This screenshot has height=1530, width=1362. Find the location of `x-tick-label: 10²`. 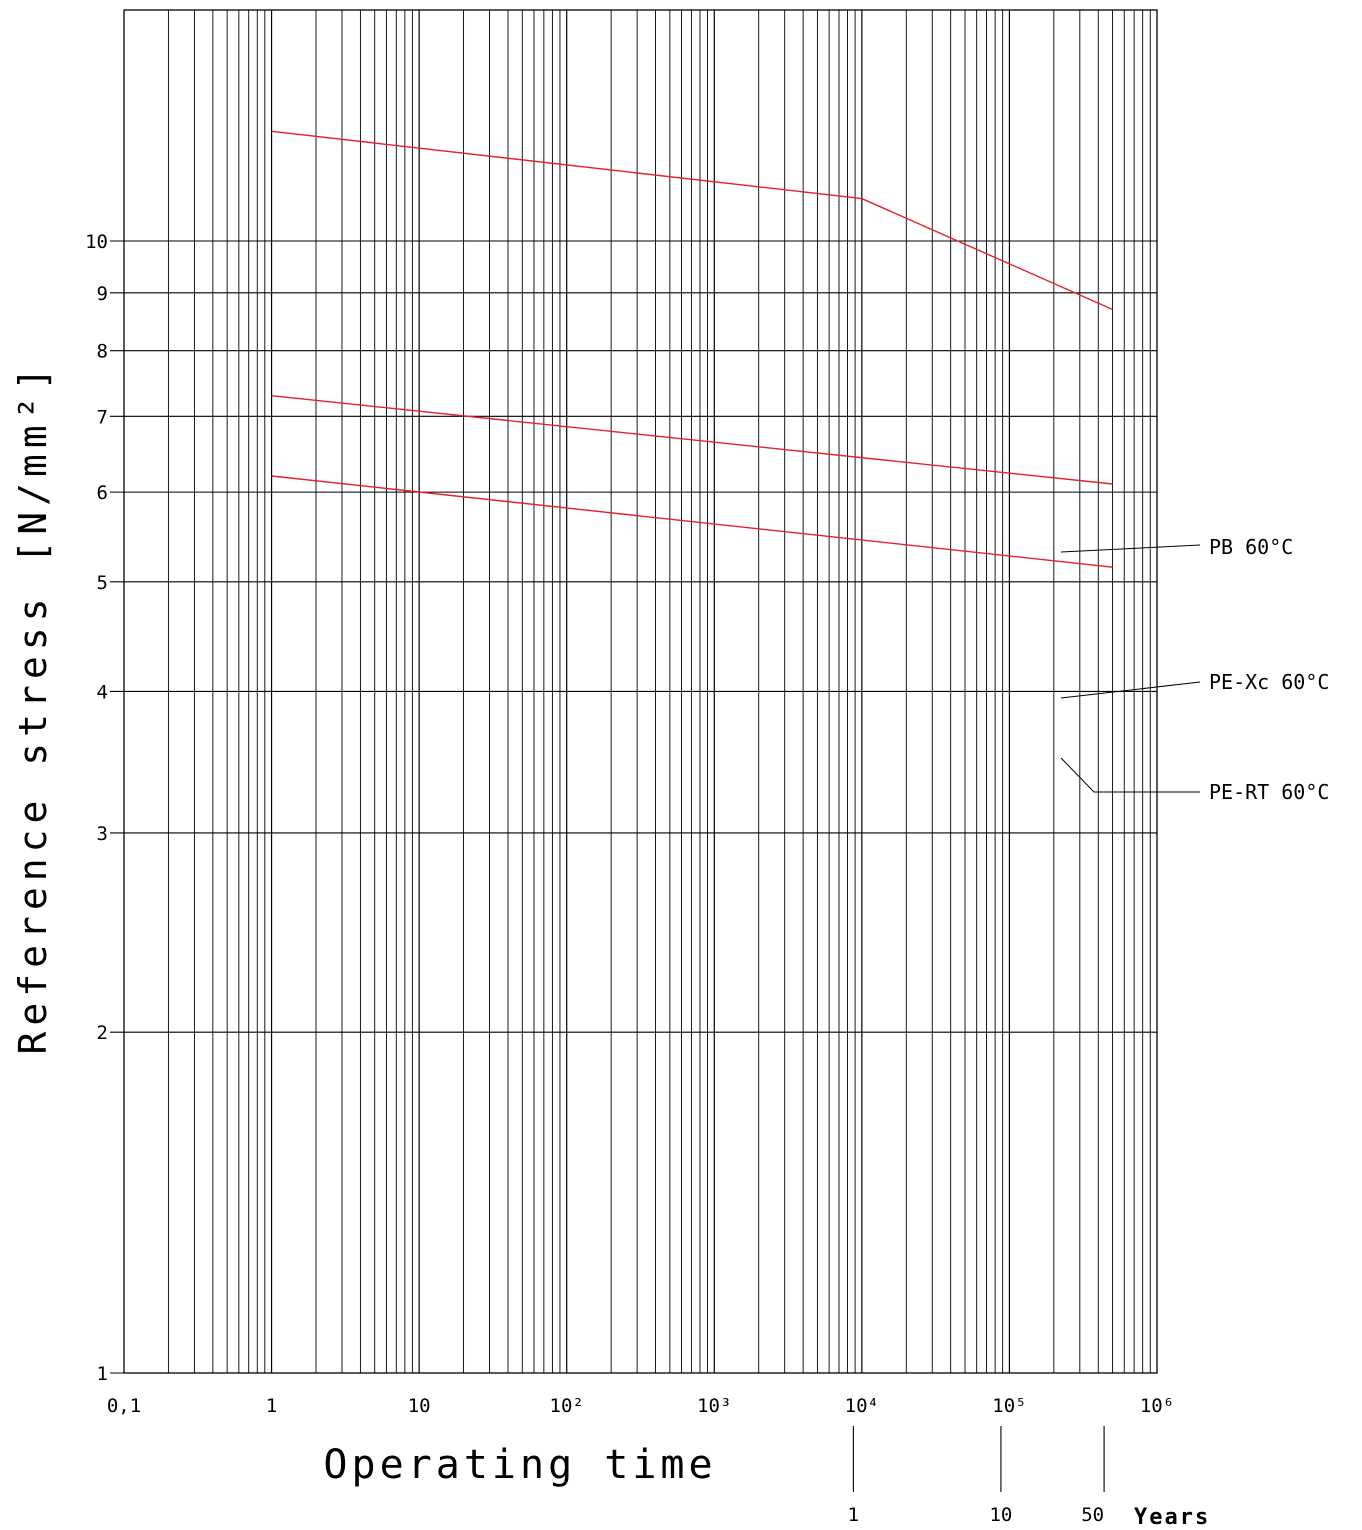

x-tick-label: 10² is located at coordinates (567, 1406).